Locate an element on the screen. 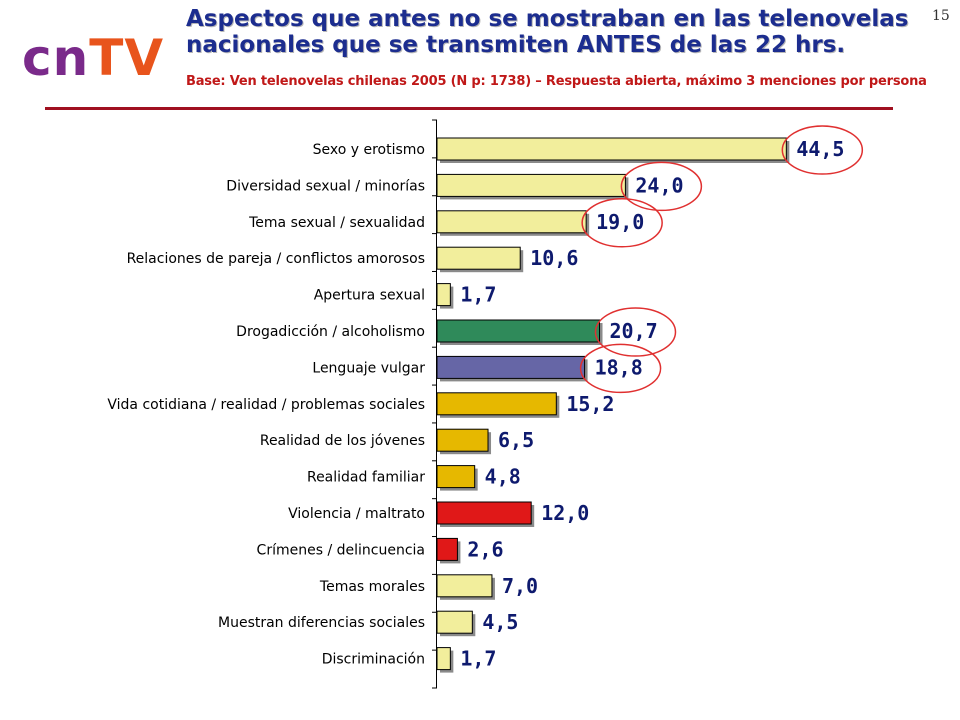 The image size is (960, 720). category-label: Sexo y erotismo is located at coordinates (369, 150).